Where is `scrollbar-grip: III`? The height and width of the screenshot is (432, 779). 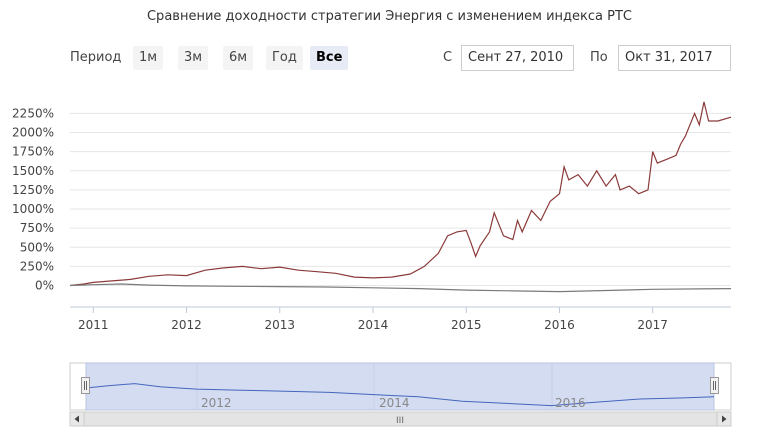 scrollbar-grip: III is located at coordinates (400, 421).